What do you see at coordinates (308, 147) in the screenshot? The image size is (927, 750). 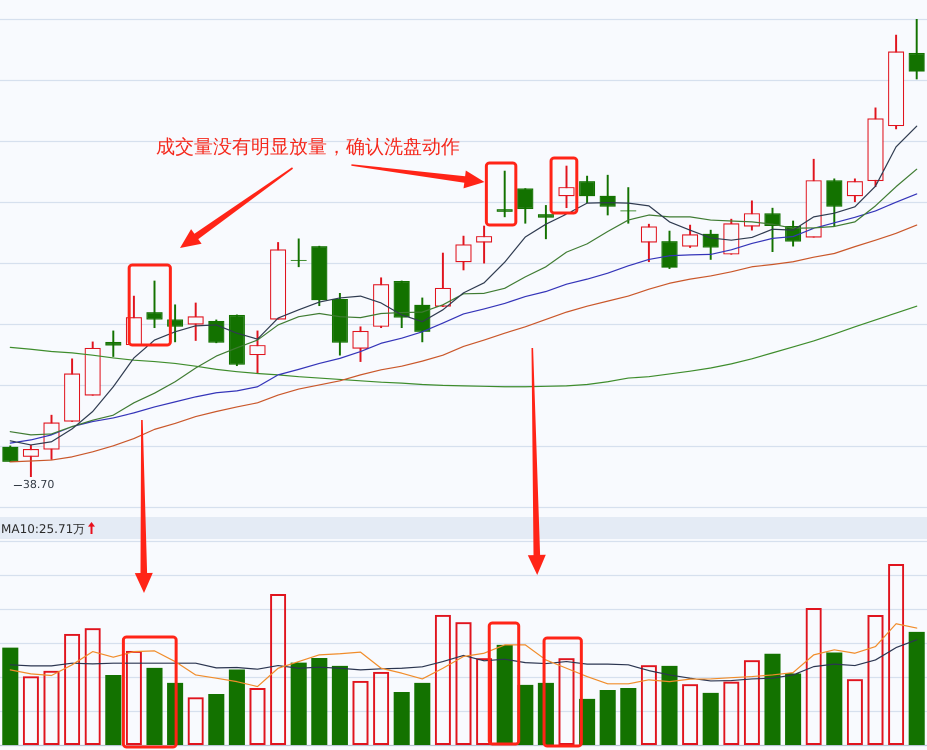 I see `annotation: 成交量没有明显放量，确认洗盘动作` at bounding box center [308, 147].